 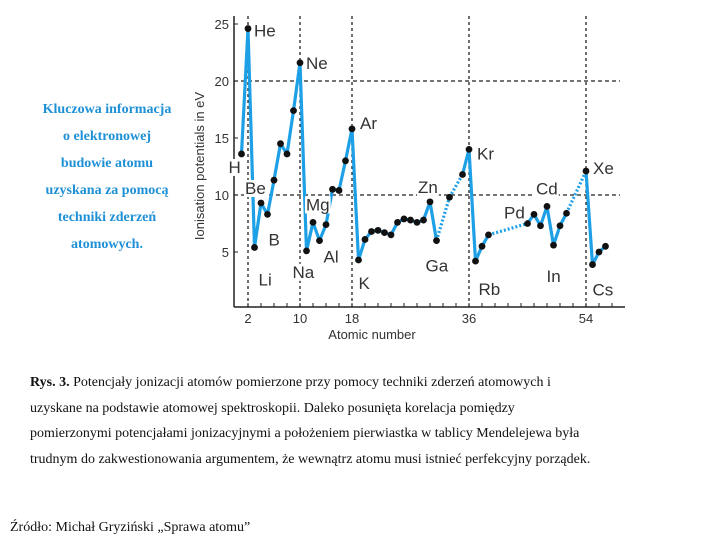 What do you see at coordinates (485, 153) in the screenshot?
I see `element-label: Kr` at bounding box center [485, 153].